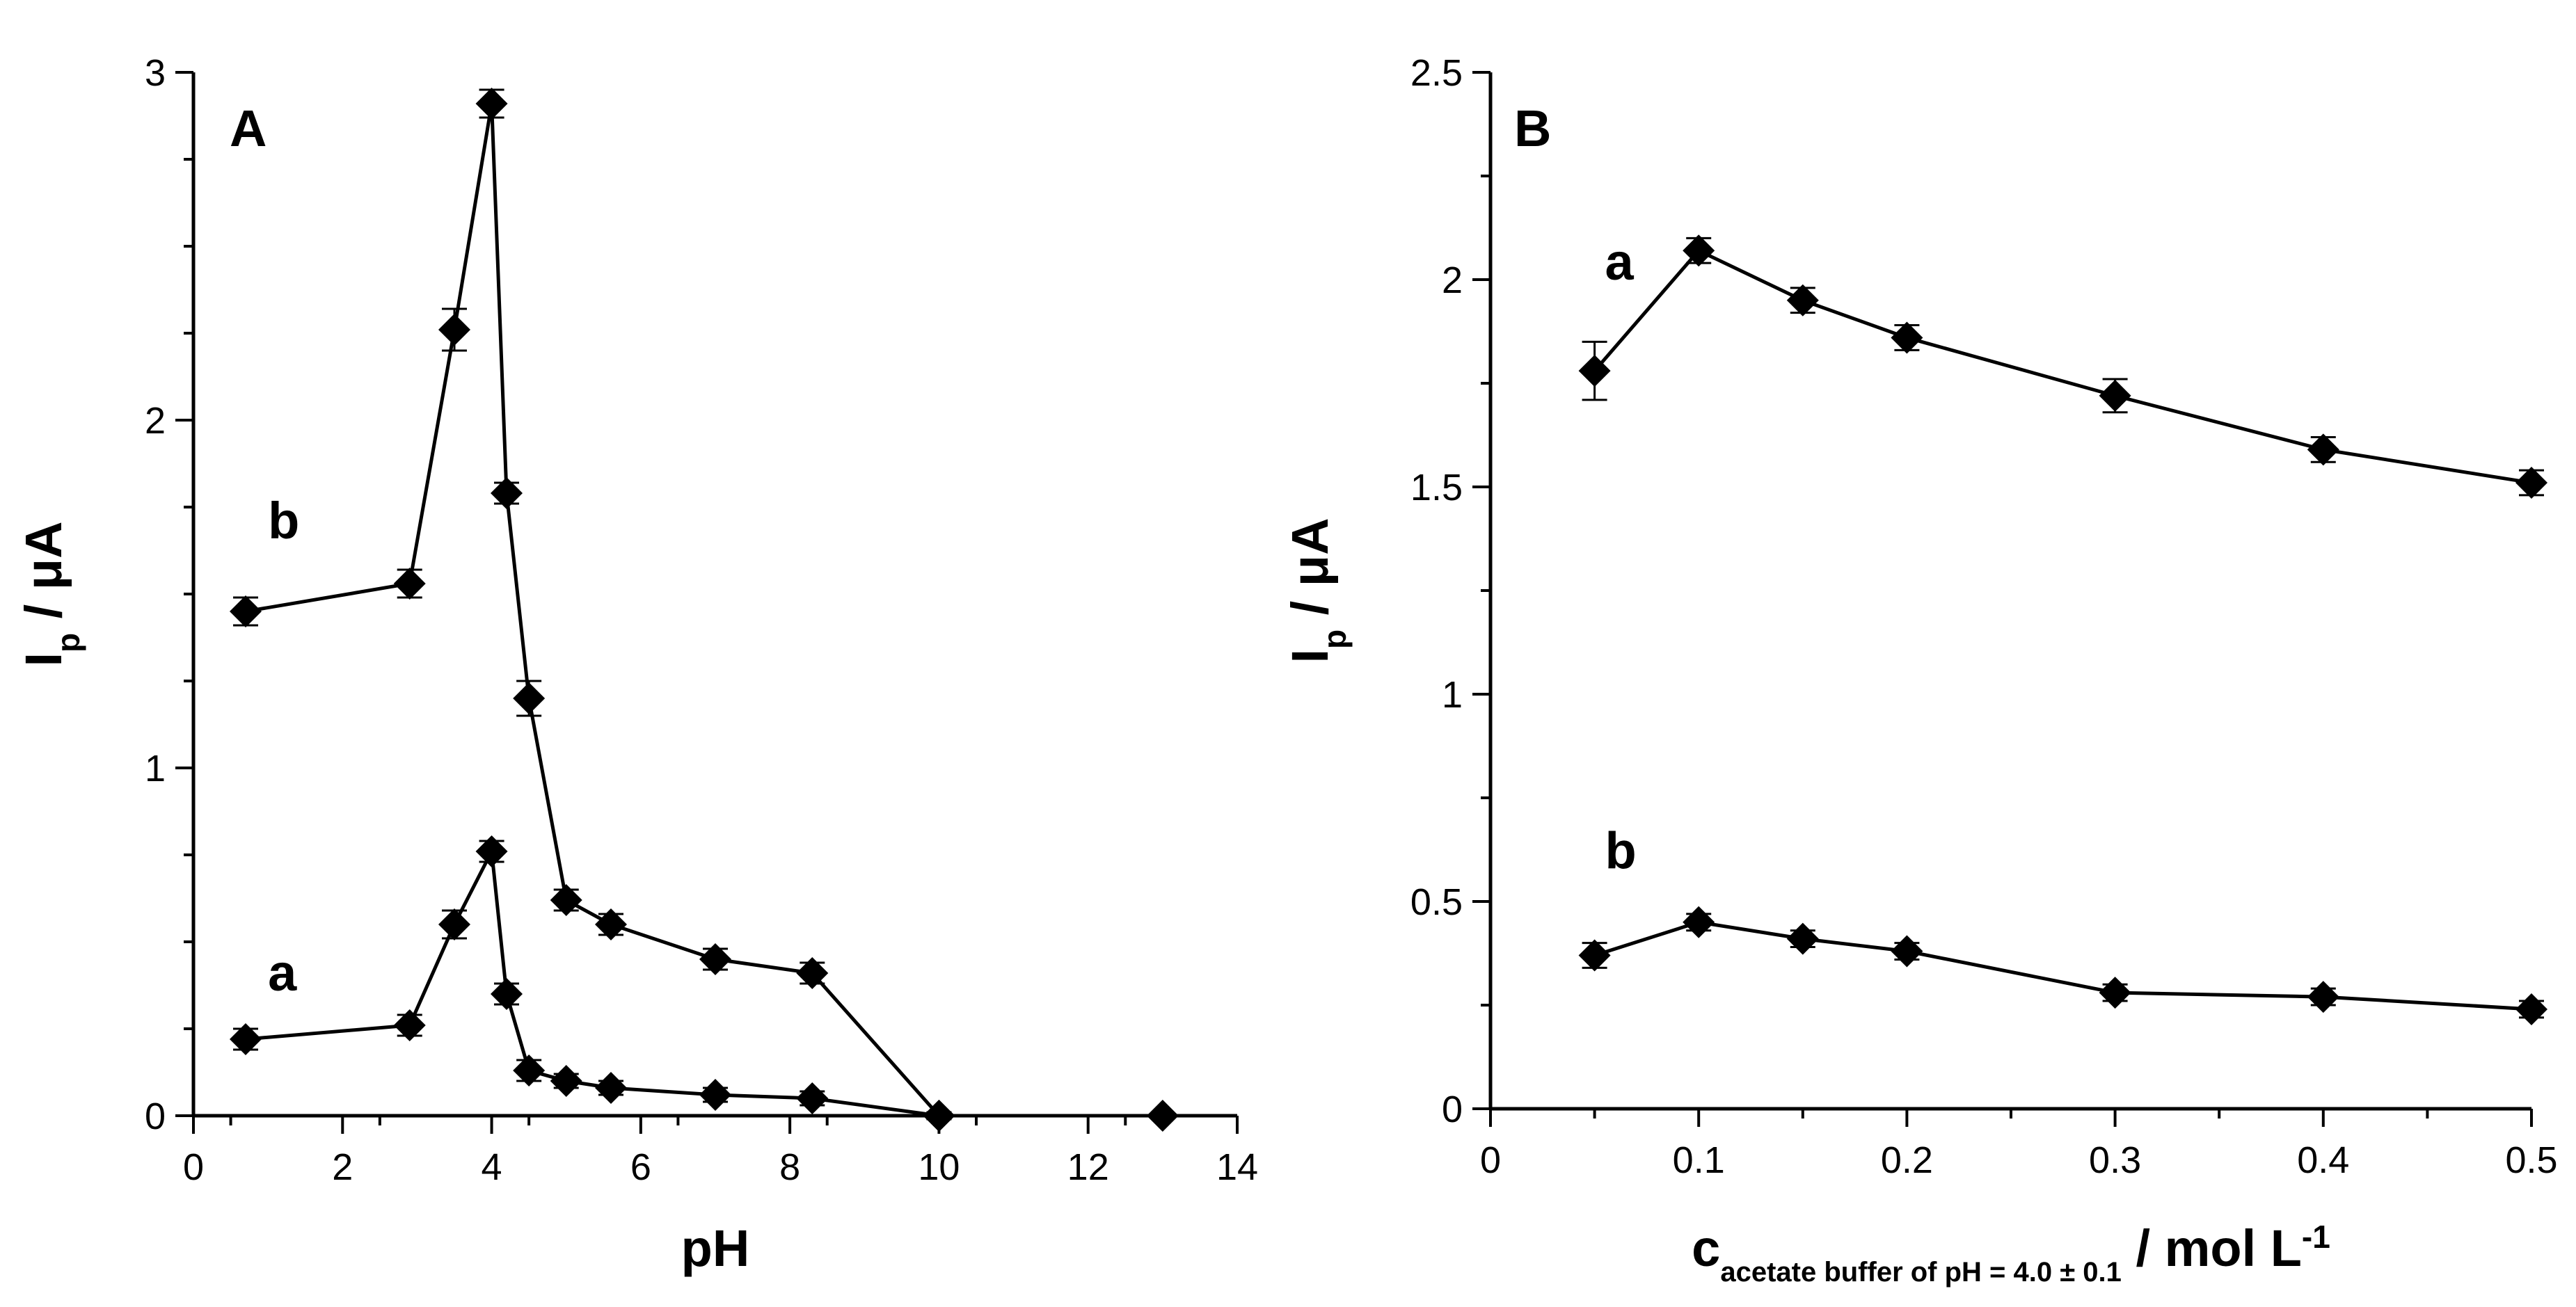  I want to click on panel-a-letter: A, so click(248, 128).